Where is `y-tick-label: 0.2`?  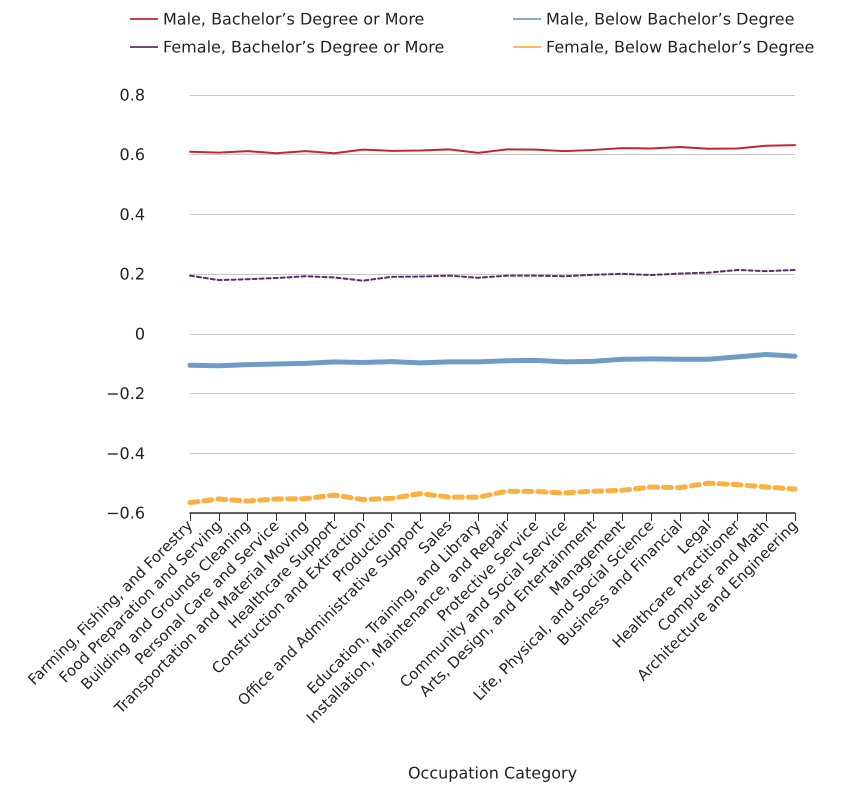 y-tick-label: 0.2 is located at coordinates (132, 274).